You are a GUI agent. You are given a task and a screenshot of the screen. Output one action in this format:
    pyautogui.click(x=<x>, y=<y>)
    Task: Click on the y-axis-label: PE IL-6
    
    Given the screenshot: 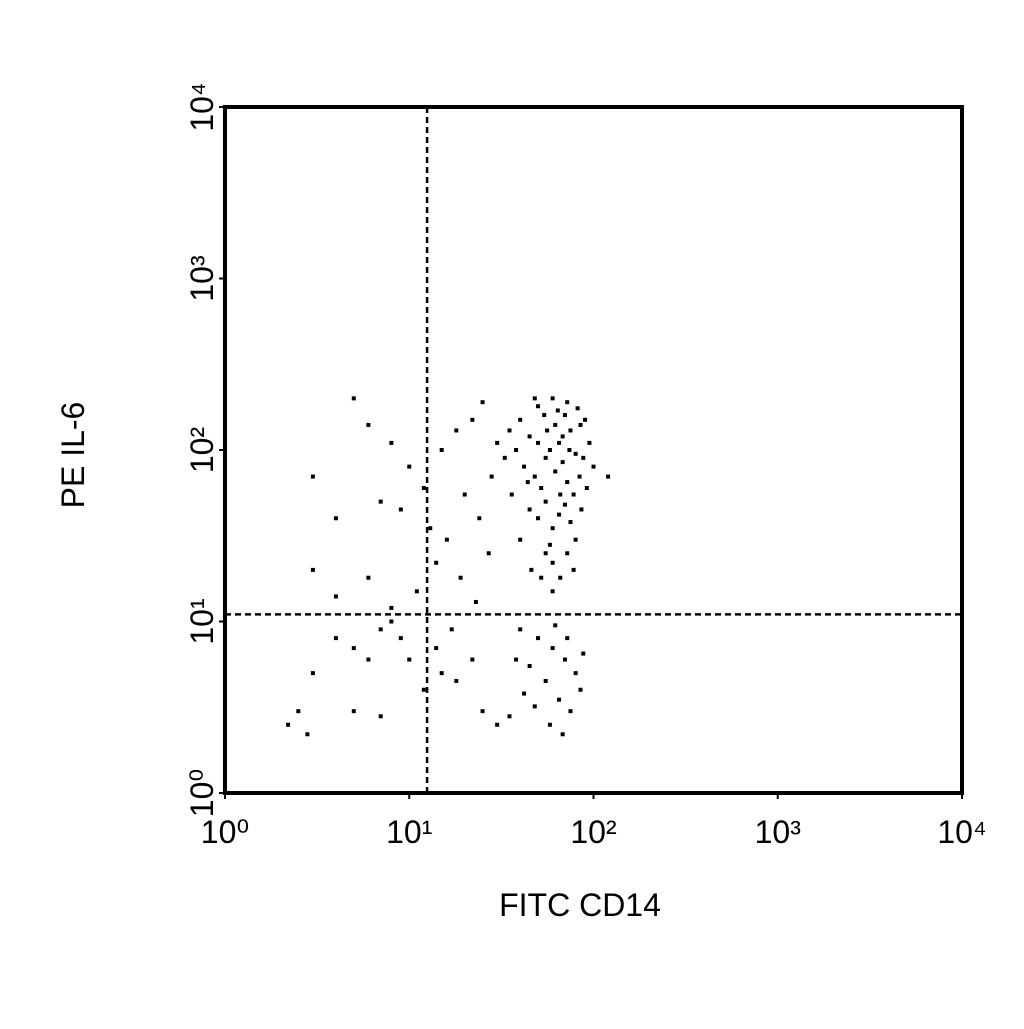 What is the action you would take?
    pyautogui.click(x=73, y=455)
    